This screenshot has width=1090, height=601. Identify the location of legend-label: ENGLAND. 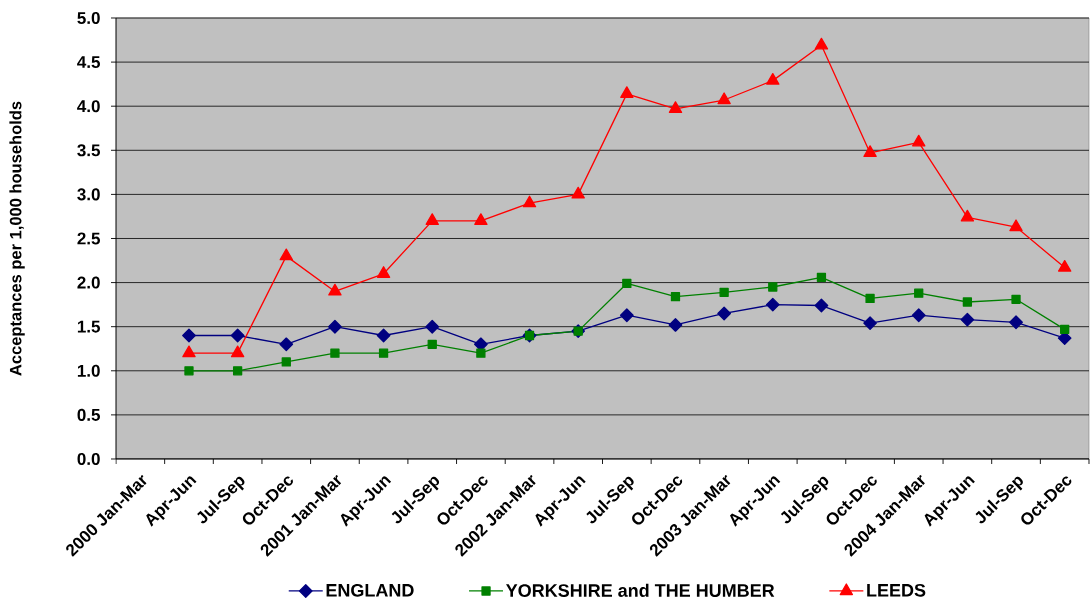
(370, 590).